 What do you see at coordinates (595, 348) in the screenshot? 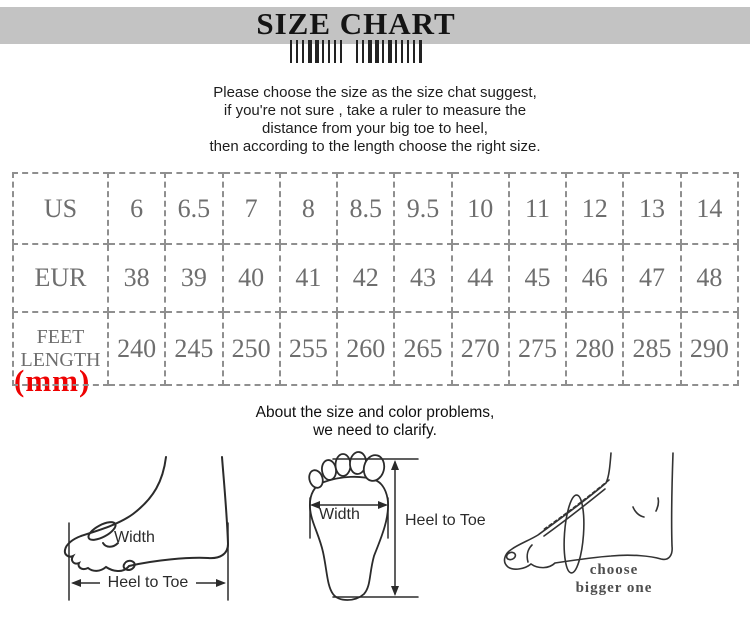
I see `feet-length-cell: 280` at bounding box center [595, 348].